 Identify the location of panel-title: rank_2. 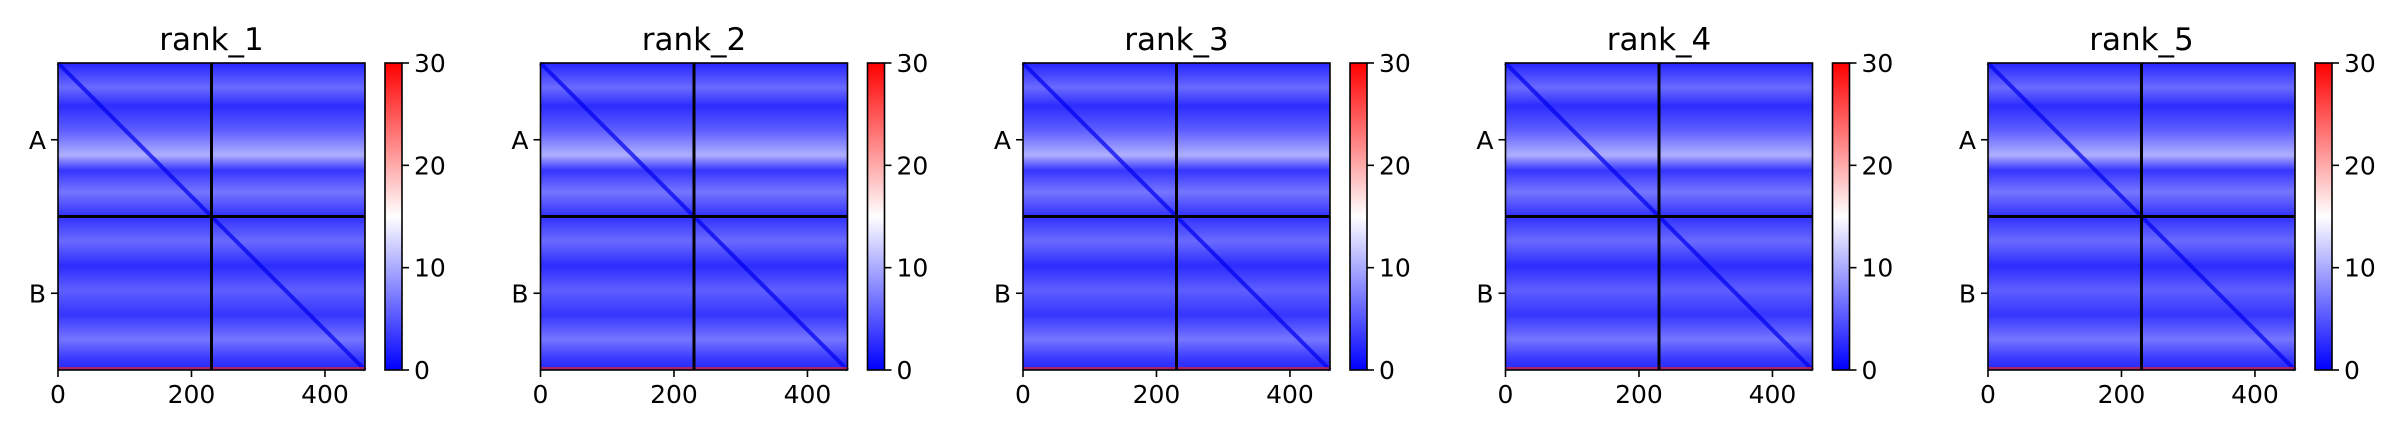
(694, 40).